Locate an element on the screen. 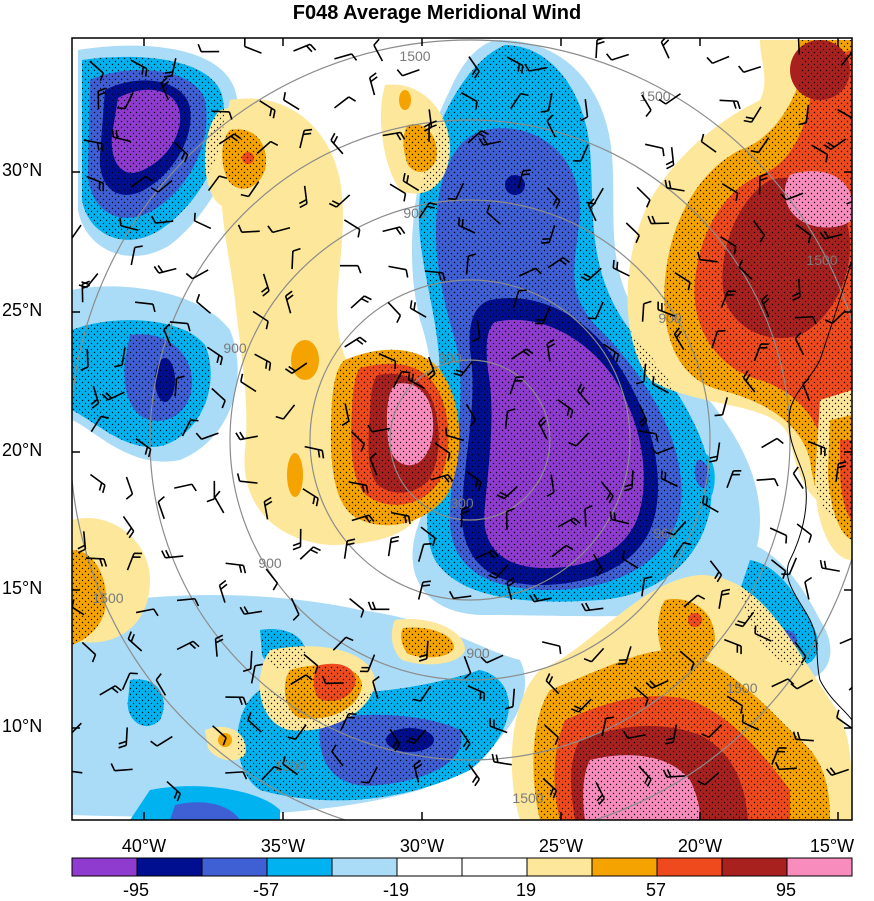 The width and height of the screenshot is (874, 901). ring-label: 300 is located at coordinates (450, 358).